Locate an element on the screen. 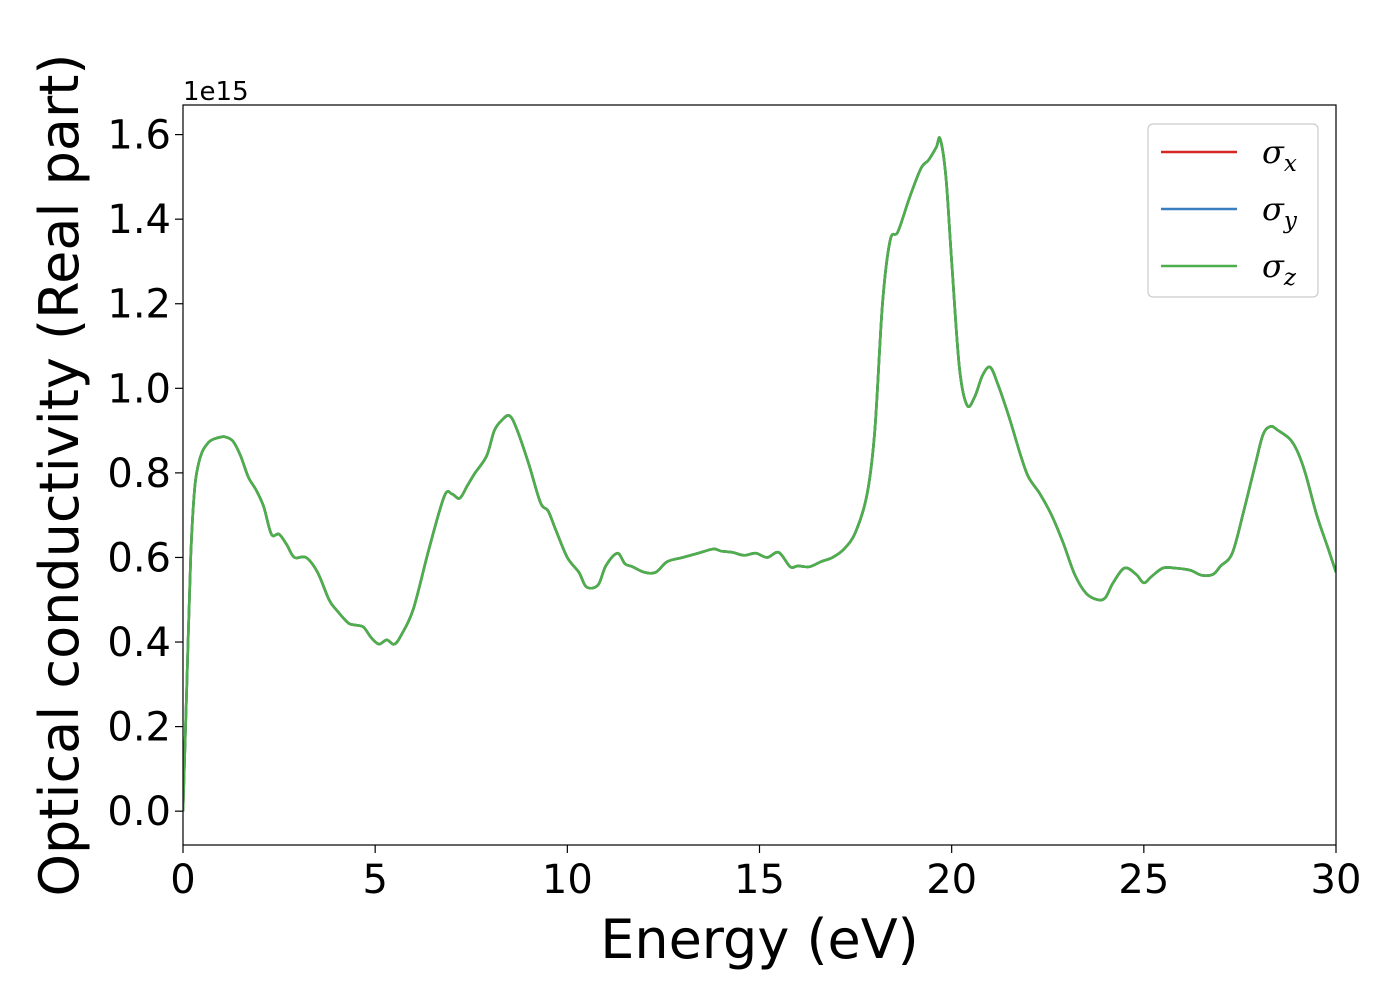 This screenshot has width=1400, height=1000. y-tick-label: 1.2 is located at coordinates (139, 305).